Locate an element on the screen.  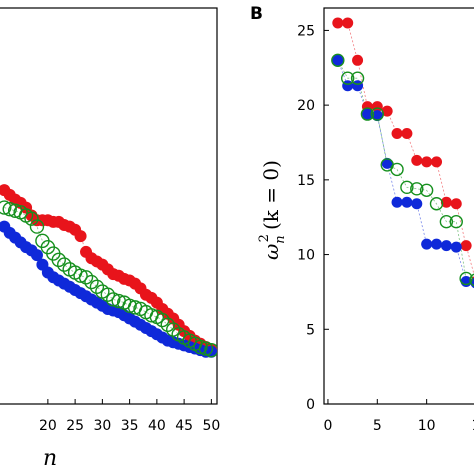
ylabel-subscript: n is located at coordinates (280, 239).